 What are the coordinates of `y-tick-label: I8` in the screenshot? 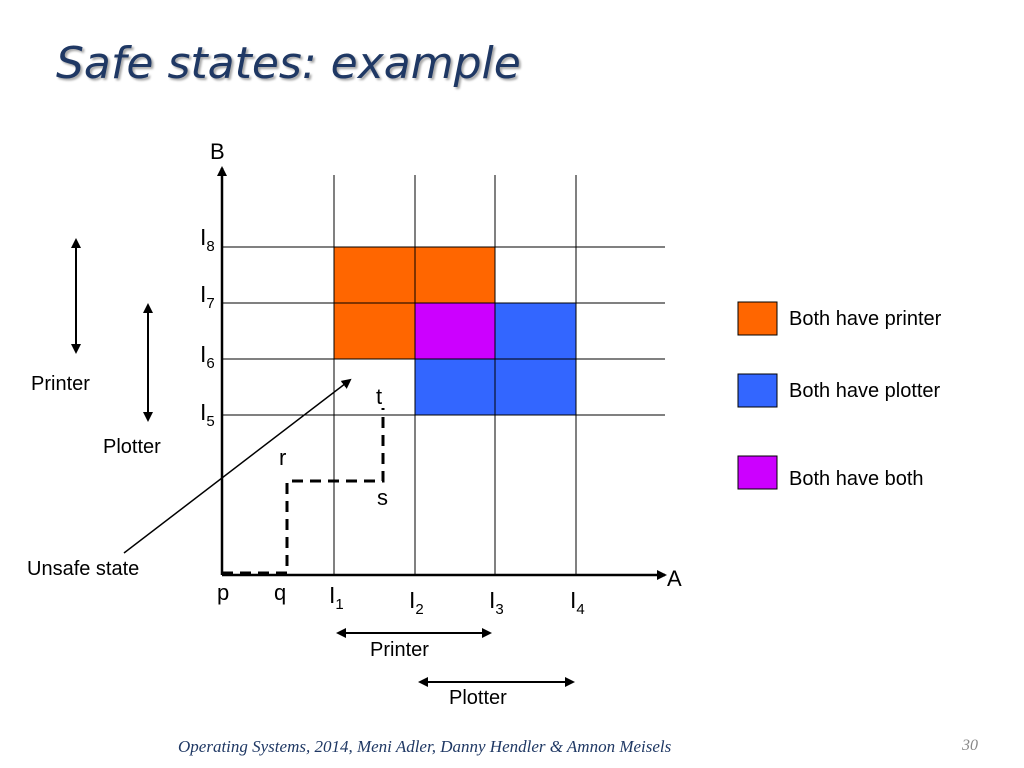 It's located at (207, 239).